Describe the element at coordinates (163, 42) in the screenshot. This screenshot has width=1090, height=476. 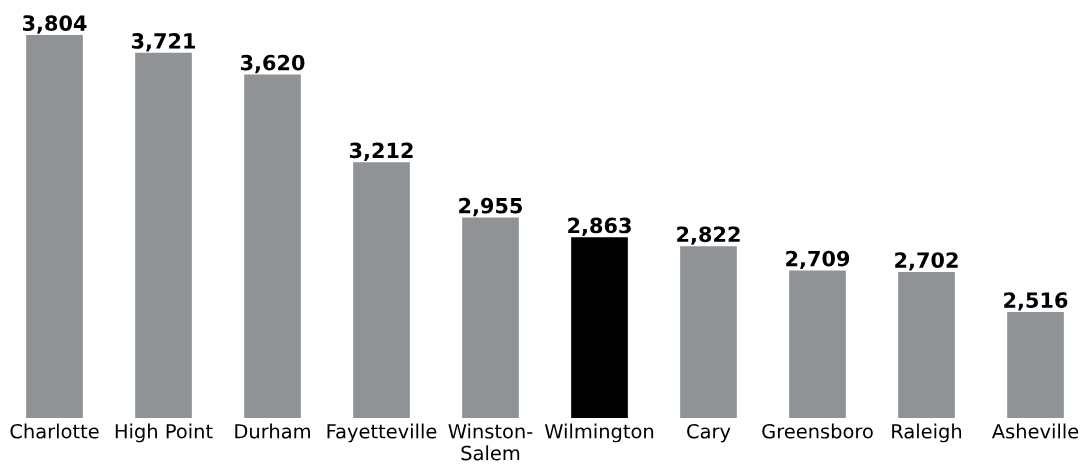
I see `data-label: 3,721` at that location.